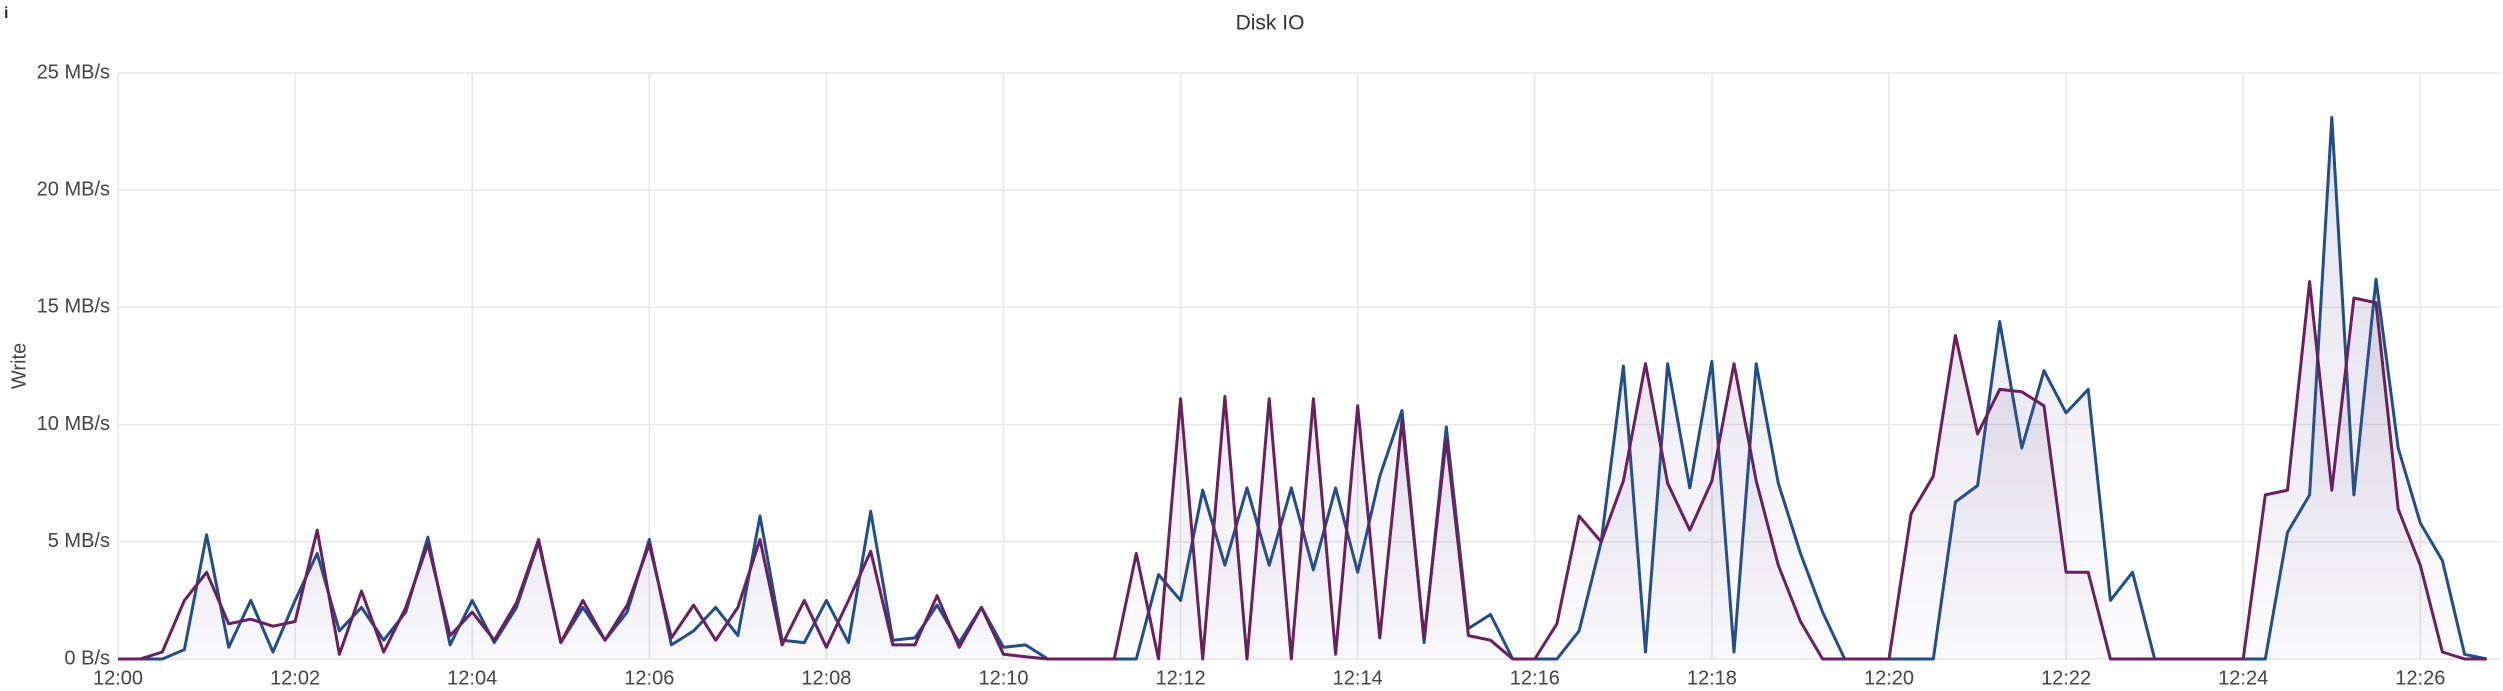  What do you see at coordinates (73, 72) in the screenshot?
I see `y-tick-label: 25 MB/s` at bounding box center [73, 72].